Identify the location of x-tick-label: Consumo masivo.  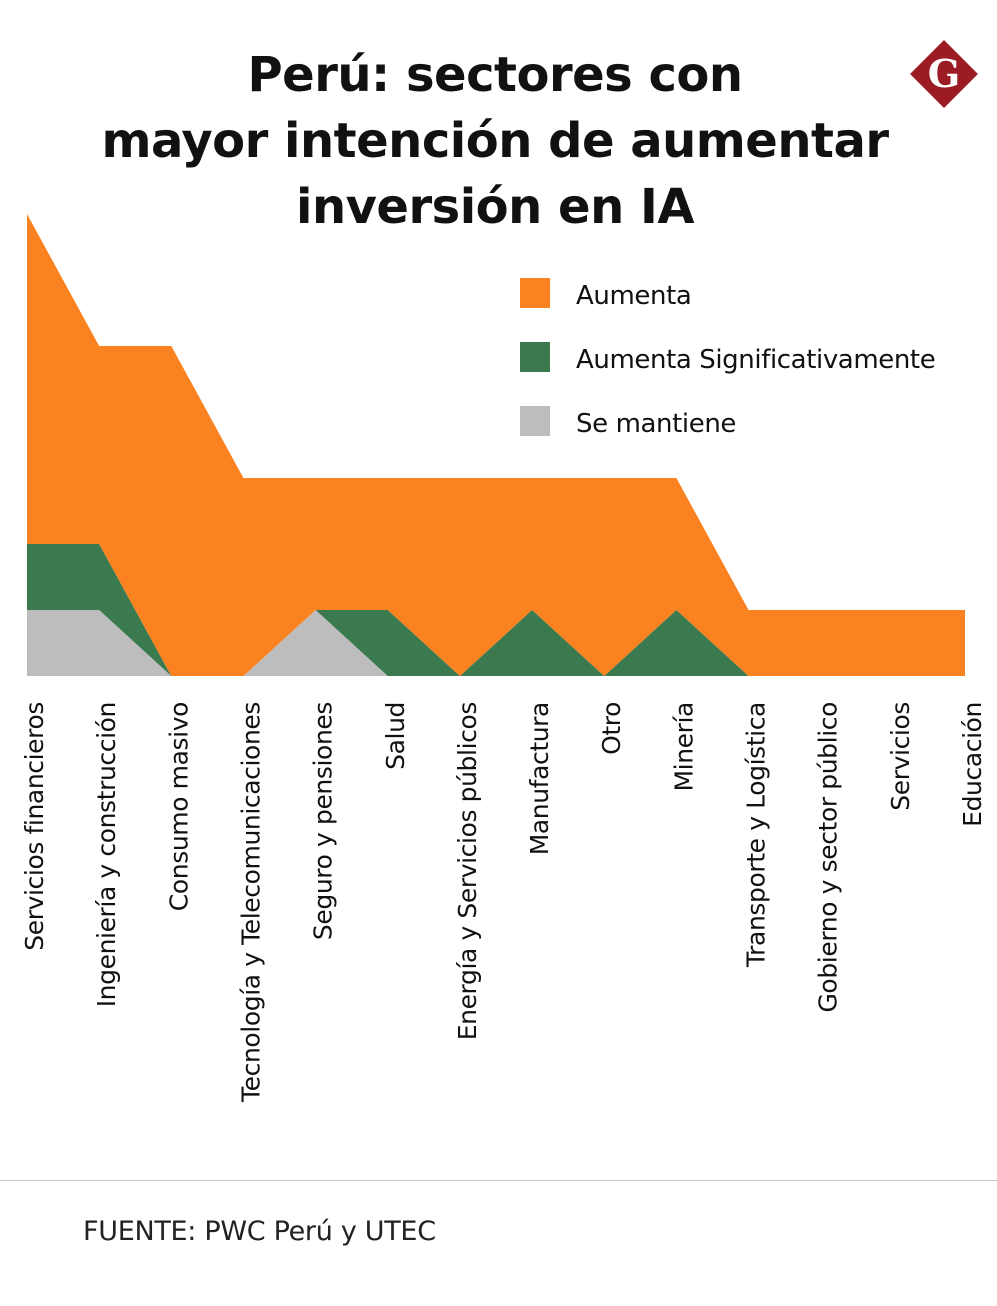
(178, 806).